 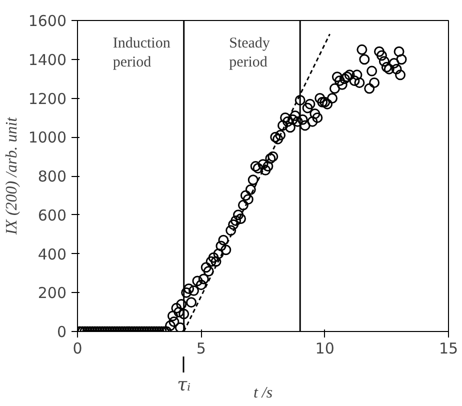 I want to click on y-axis-title: IX (200) /arb. unit, so click(x=11, y=176).